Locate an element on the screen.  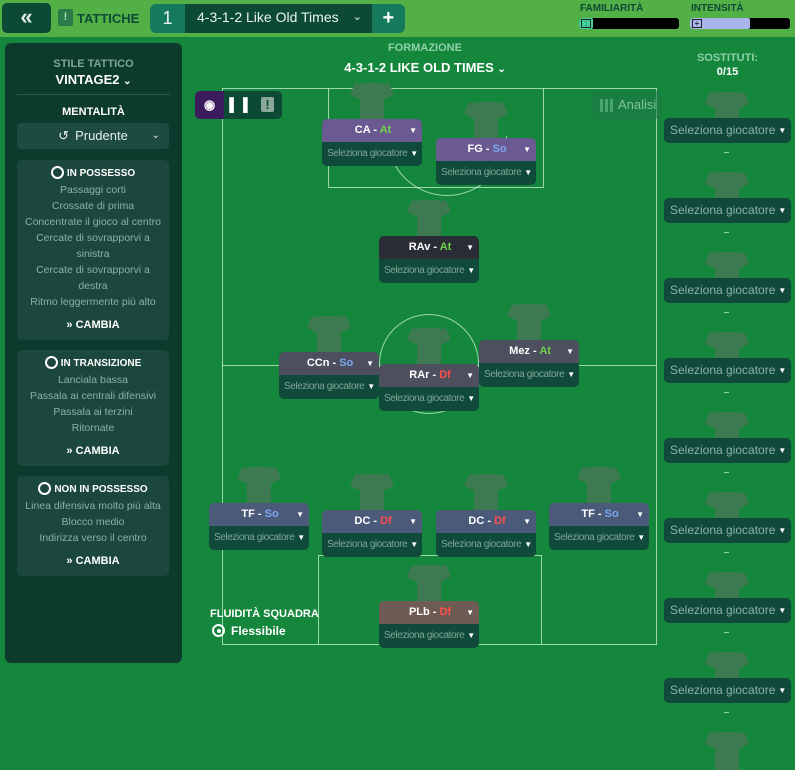
role-selector: Mez - At ▼ is located at coordinates (529, 351).